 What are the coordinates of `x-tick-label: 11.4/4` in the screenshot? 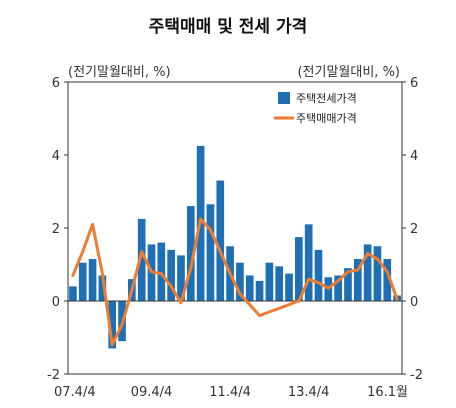 It's located at (230, 392).